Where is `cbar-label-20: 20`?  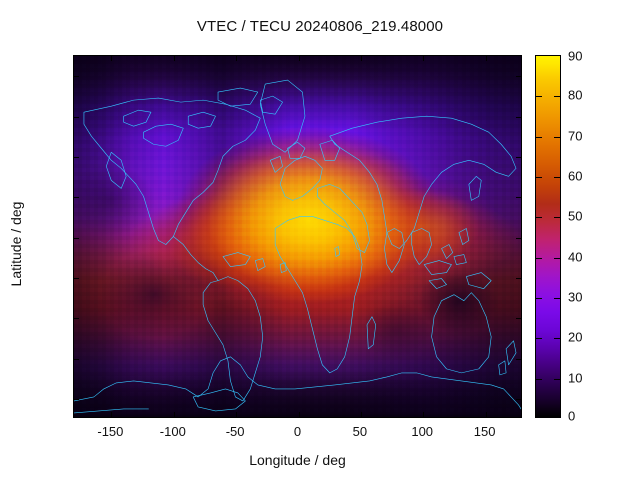
cbar-label-20: 20 is located at coordinates (575, 337).